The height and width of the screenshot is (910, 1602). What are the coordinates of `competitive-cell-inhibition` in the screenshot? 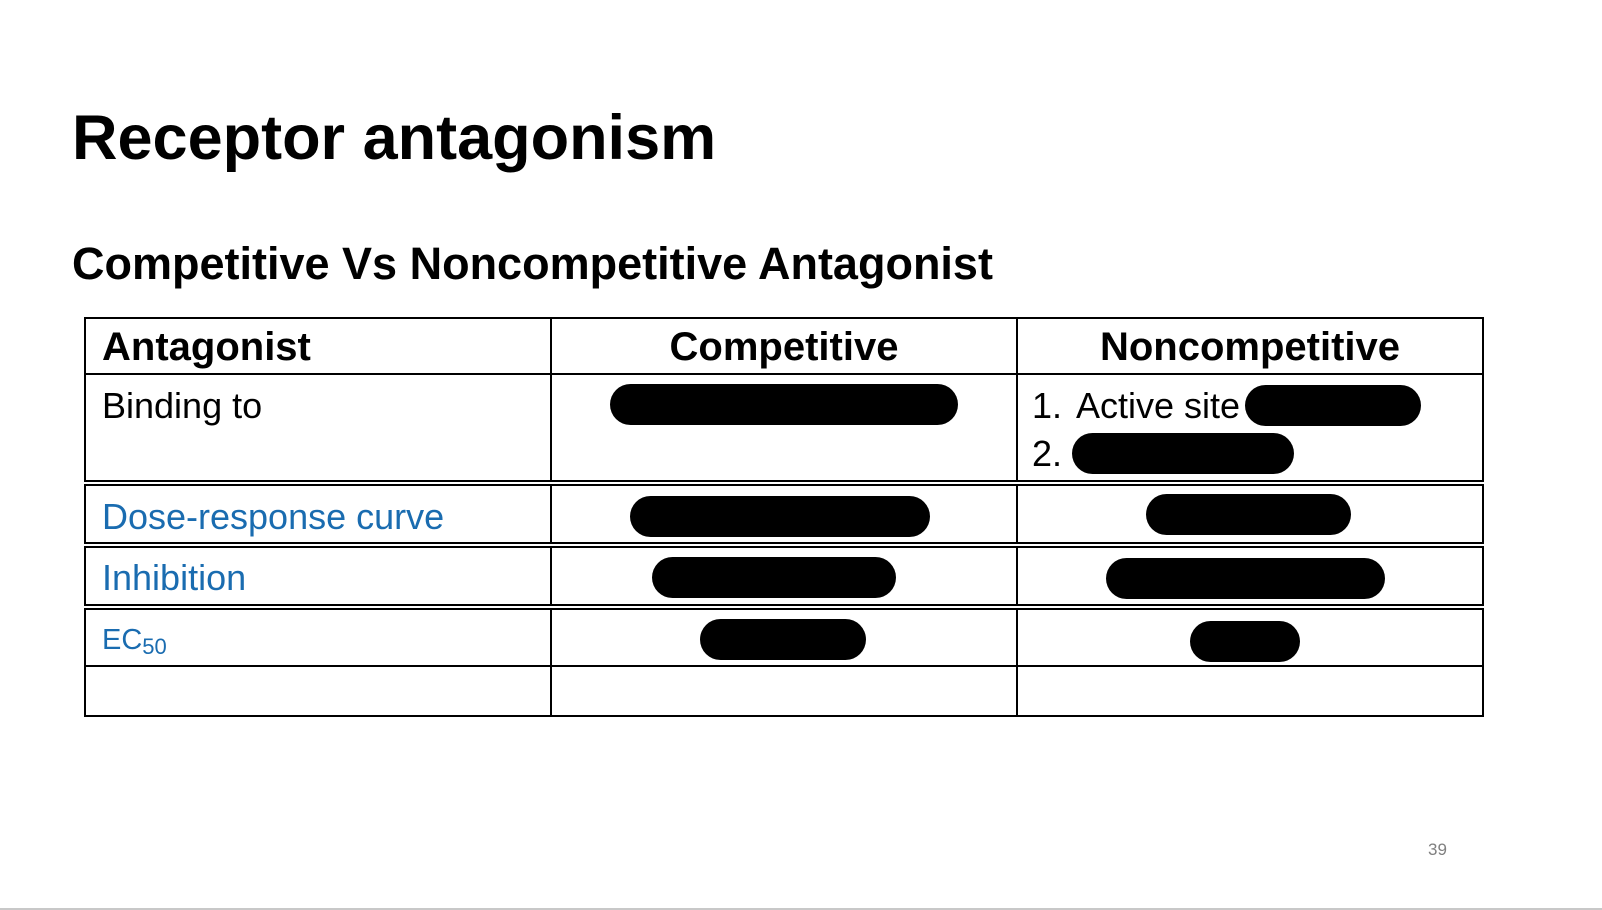 It's located at (785, 576).